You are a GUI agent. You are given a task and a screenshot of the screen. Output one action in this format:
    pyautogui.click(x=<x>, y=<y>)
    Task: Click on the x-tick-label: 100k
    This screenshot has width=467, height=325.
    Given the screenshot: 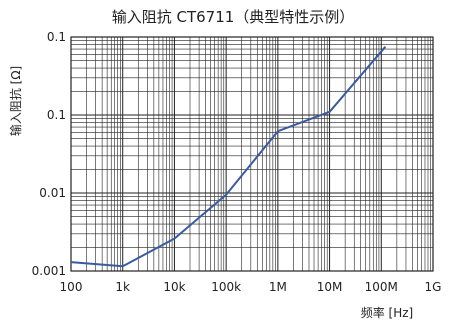 What is the action you would take?
    pyautogui.click(x=226, y=287)
    